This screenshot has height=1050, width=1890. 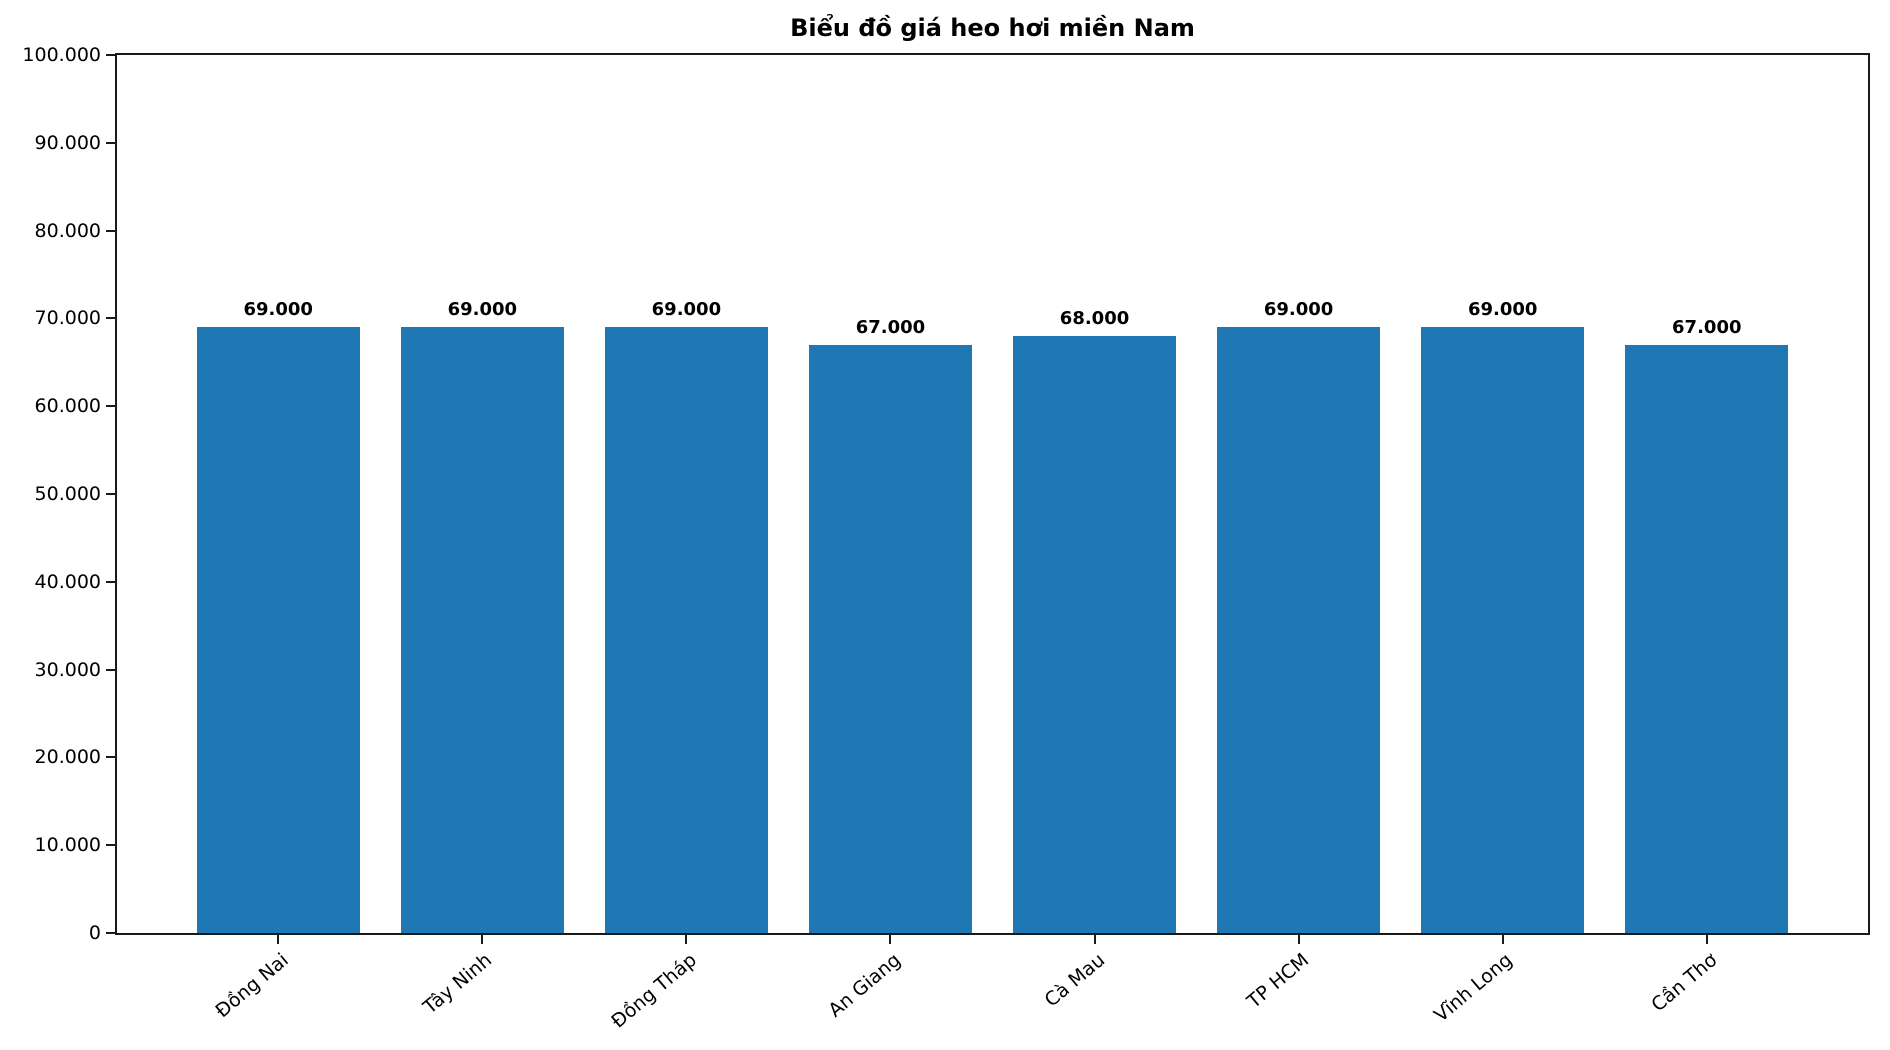 I want to click on x-tick-label: Cà Mau, so click(x=1074, y=980).